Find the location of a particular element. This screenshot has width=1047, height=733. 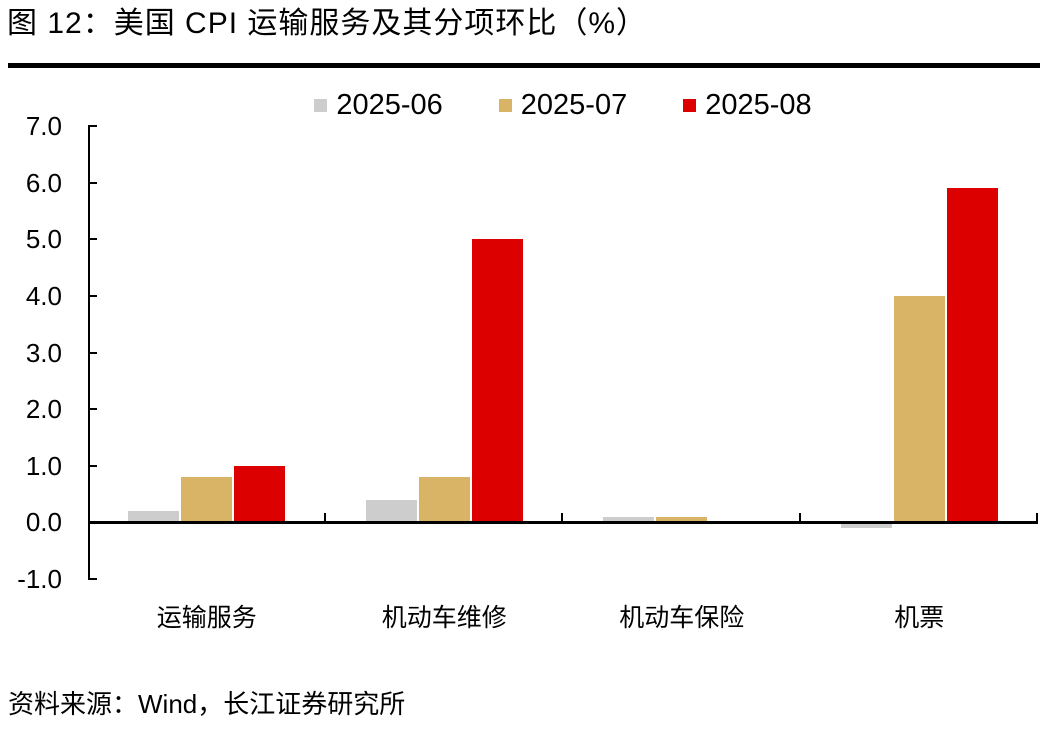

bar-2025-07-运输服务 is located at coordinates (207, 500).